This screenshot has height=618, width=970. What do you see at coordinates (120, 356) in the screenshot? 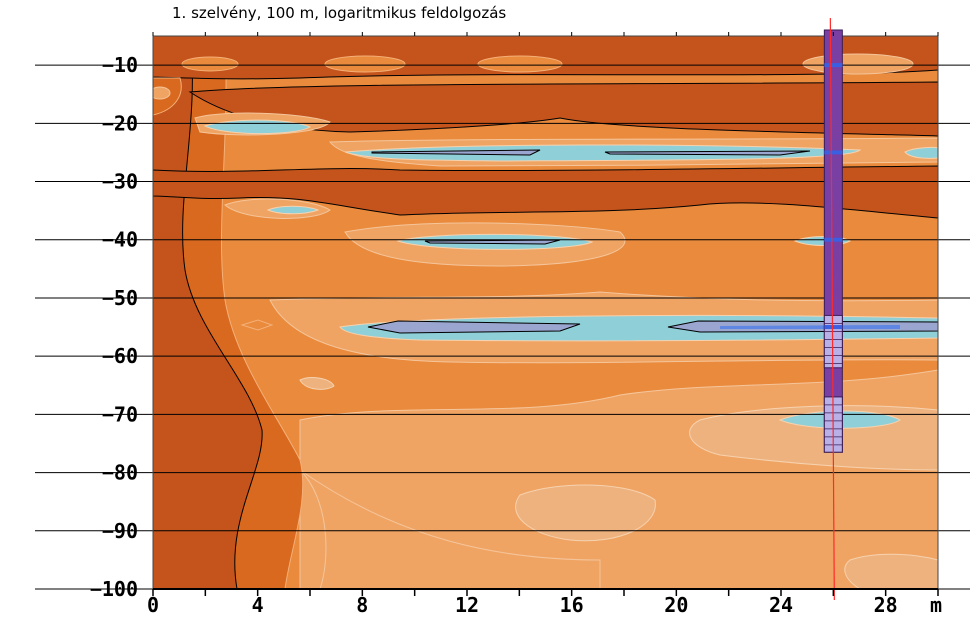
I see `y-tick-label: −60` at bounding box center [120, 356].